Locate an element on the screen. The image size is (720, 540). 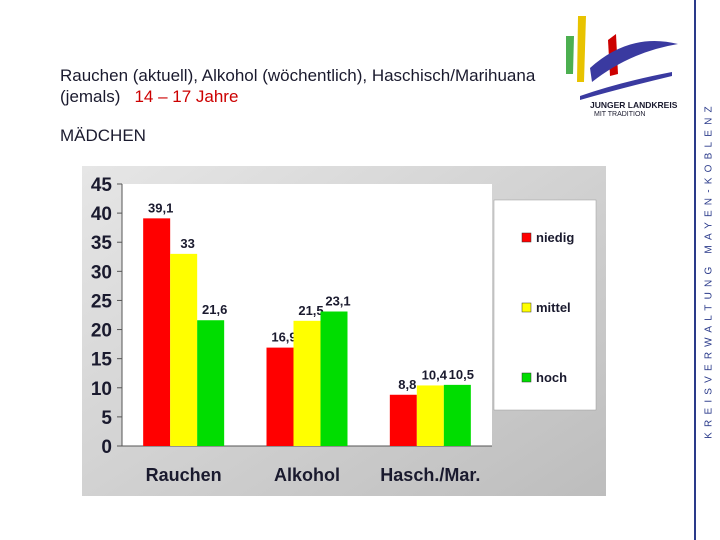
y-tick-label: 45 is located at coordinates (102, 185).